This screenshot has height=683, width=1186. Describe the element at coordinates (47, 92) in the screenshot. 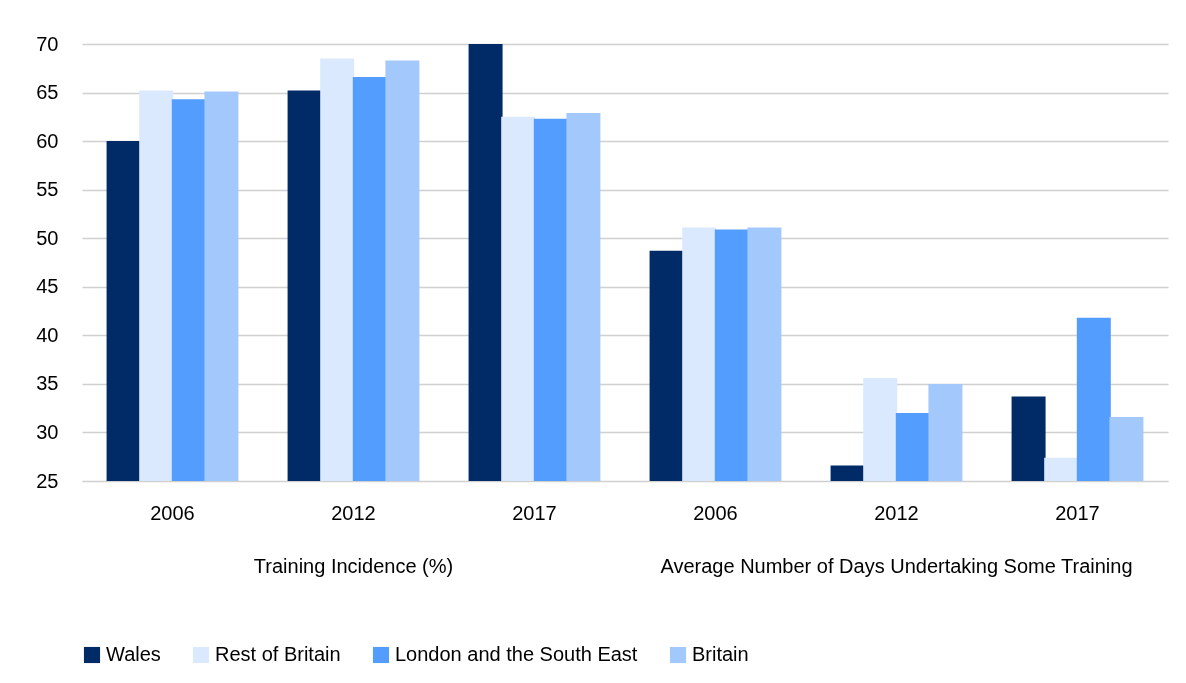

I see `y-tick-label: 65` at that location.